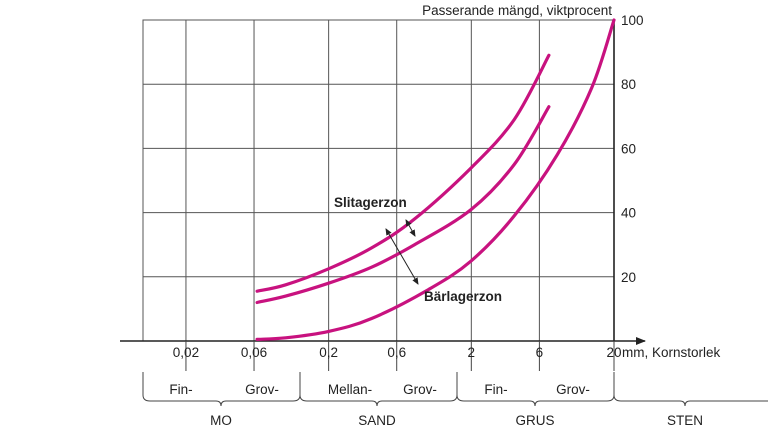 The width and height of the screenshot is (768, 432). Describe the element at coordinates (517, 10) in the screenshot. I see `y-axis-label: Passerande mängd, viktprocent` at that location.